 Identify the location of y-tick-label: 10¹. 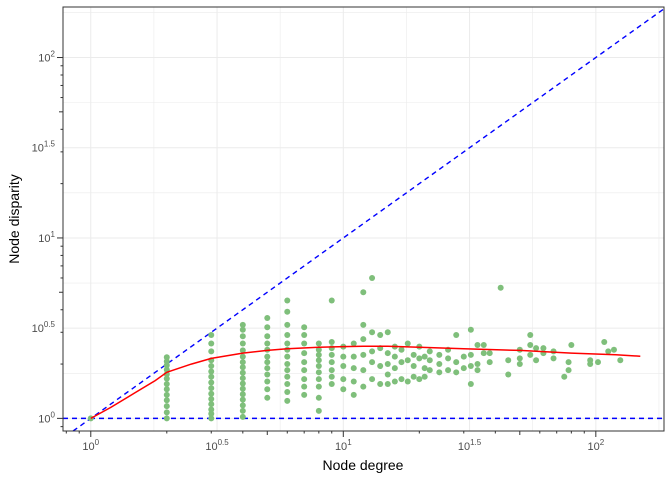
(46, 237).